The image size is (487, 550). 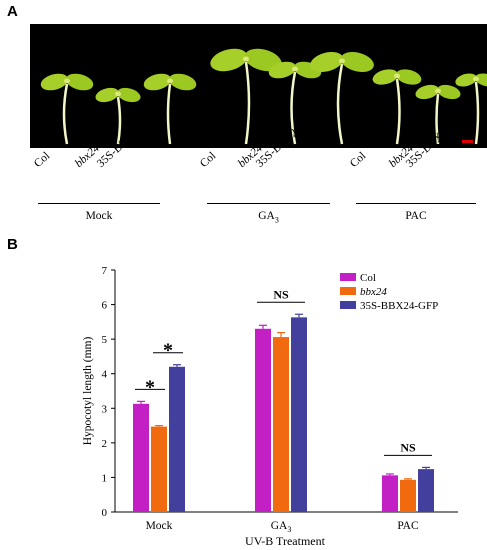 I want to click on treatment-label-text: GA, so click(x=266, y=216).